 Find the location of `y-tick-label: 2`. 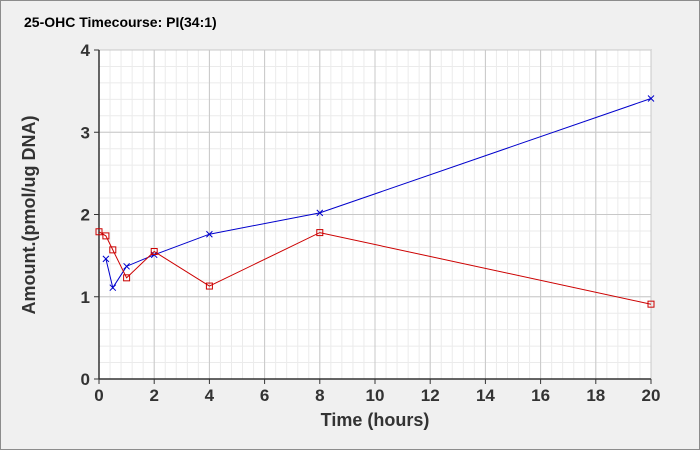

y-tick-label: 2 is located at coordinates (85, 215).